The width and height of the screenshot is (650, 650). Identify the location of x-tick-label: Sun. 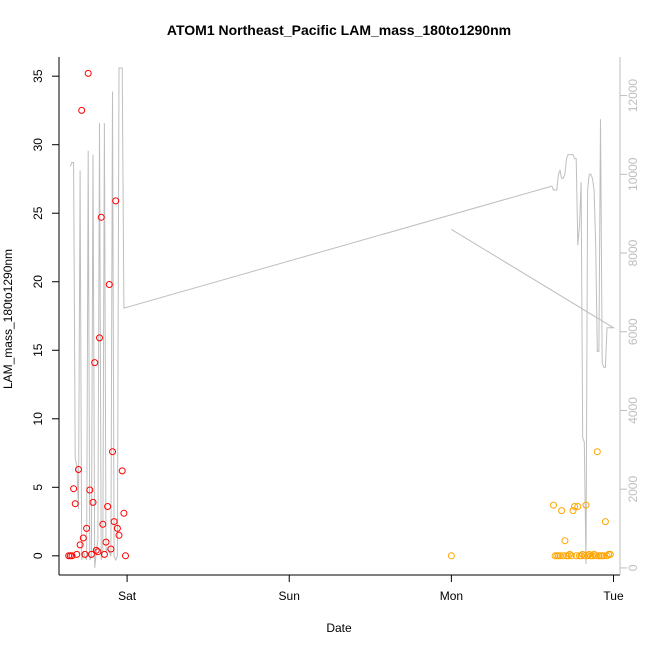
(289, 596).